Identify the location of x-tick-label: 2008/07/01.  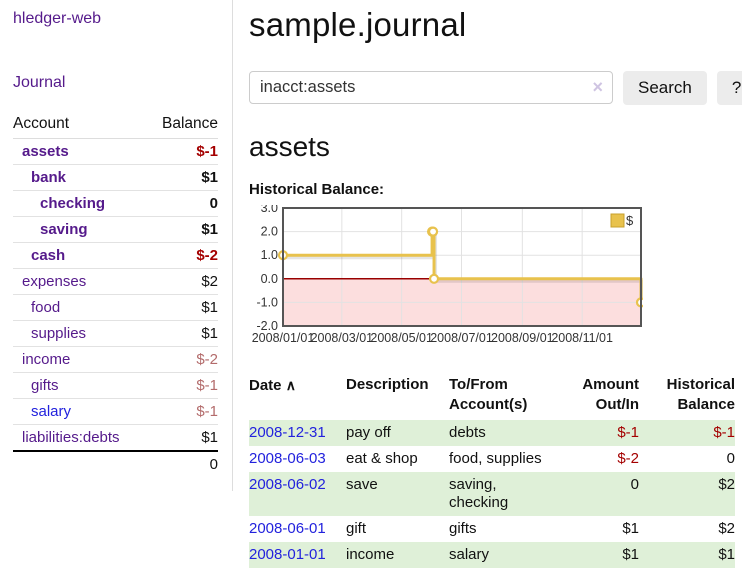
(461, 338).